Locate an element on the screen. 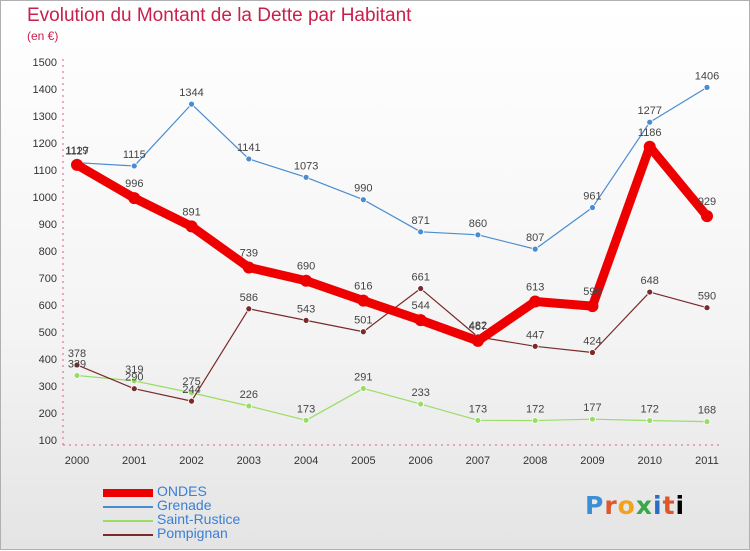 The width and height of the screenshot is (750, 551). x-tick-label: 2003 is located at coordinates (249, 461).